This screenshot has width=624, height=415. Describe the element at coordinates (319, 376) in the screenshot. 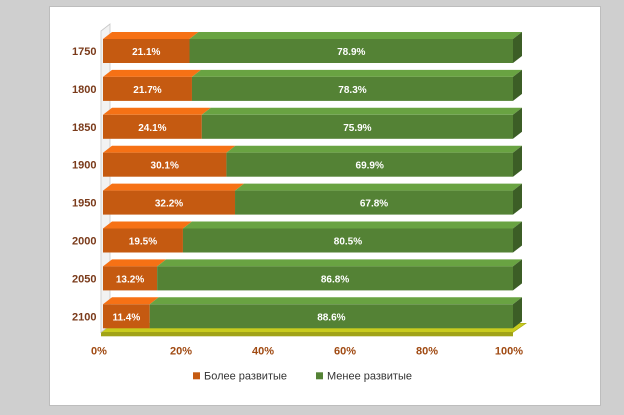

I see `legend-swatch-less-developed` at that location.